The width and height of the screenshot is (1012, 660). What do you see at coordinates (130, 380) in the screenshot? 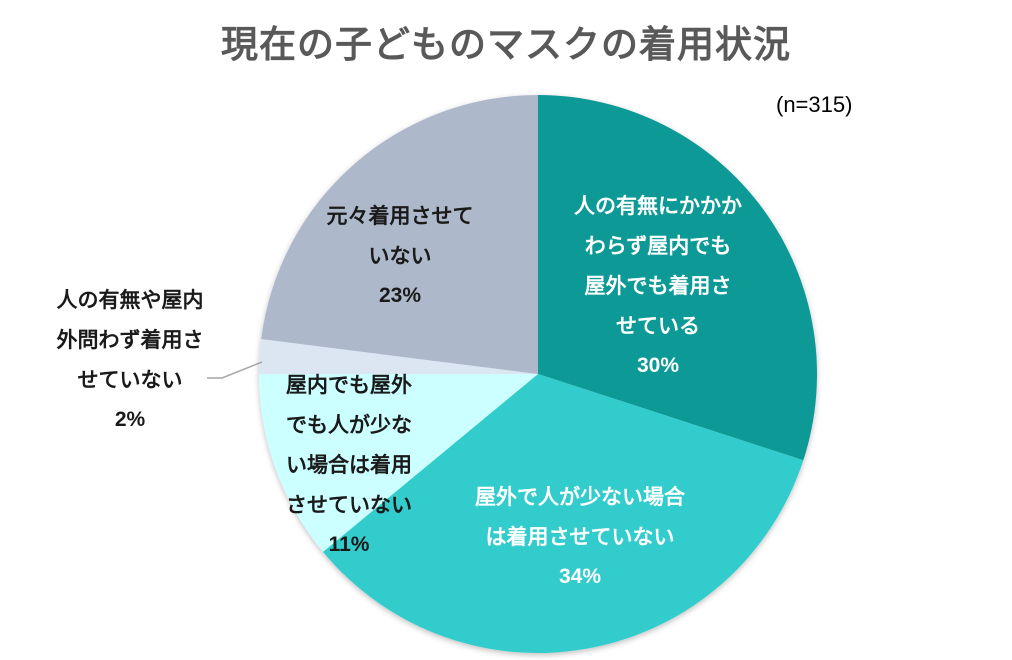
I see `slice-label-2-line3: せていない` at bounding box center [130, 380].